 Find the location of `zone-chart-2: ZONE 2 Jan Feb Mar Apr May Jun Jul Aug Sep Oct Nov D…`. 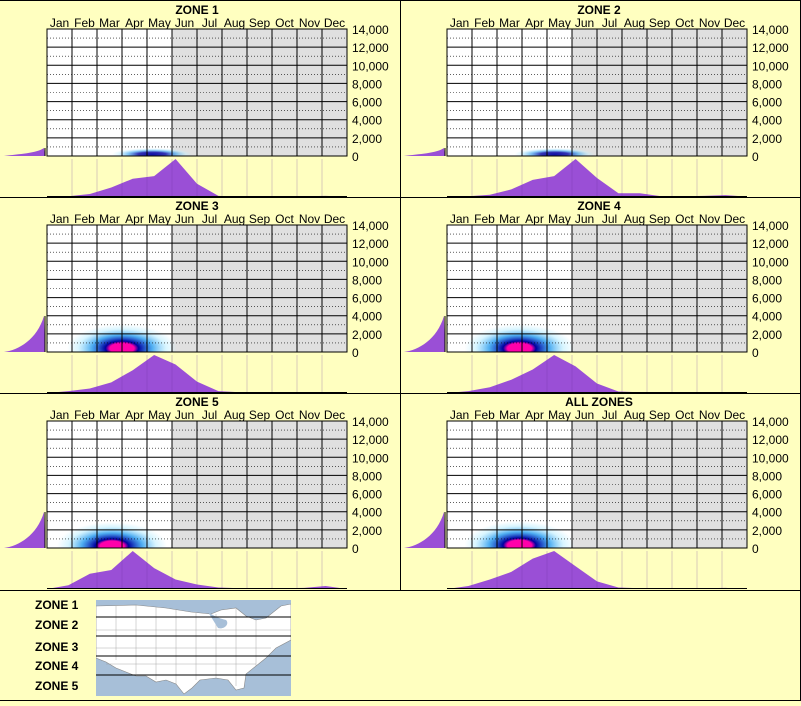

zone-chart-2: ZONE 2 Jan Feb Mar Apr May Jun Jul Aug Sep Oct Nov D… is located at coordinates (596, 100).